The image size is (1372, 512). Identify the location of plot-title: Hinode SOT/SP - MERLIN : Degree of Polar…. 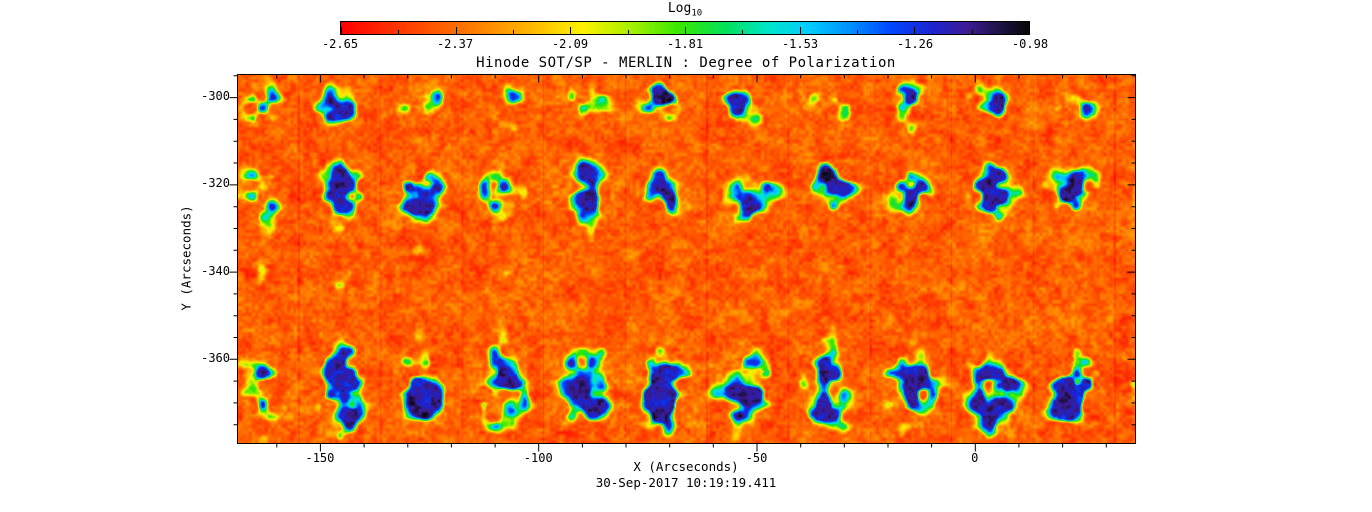
(686, 63).